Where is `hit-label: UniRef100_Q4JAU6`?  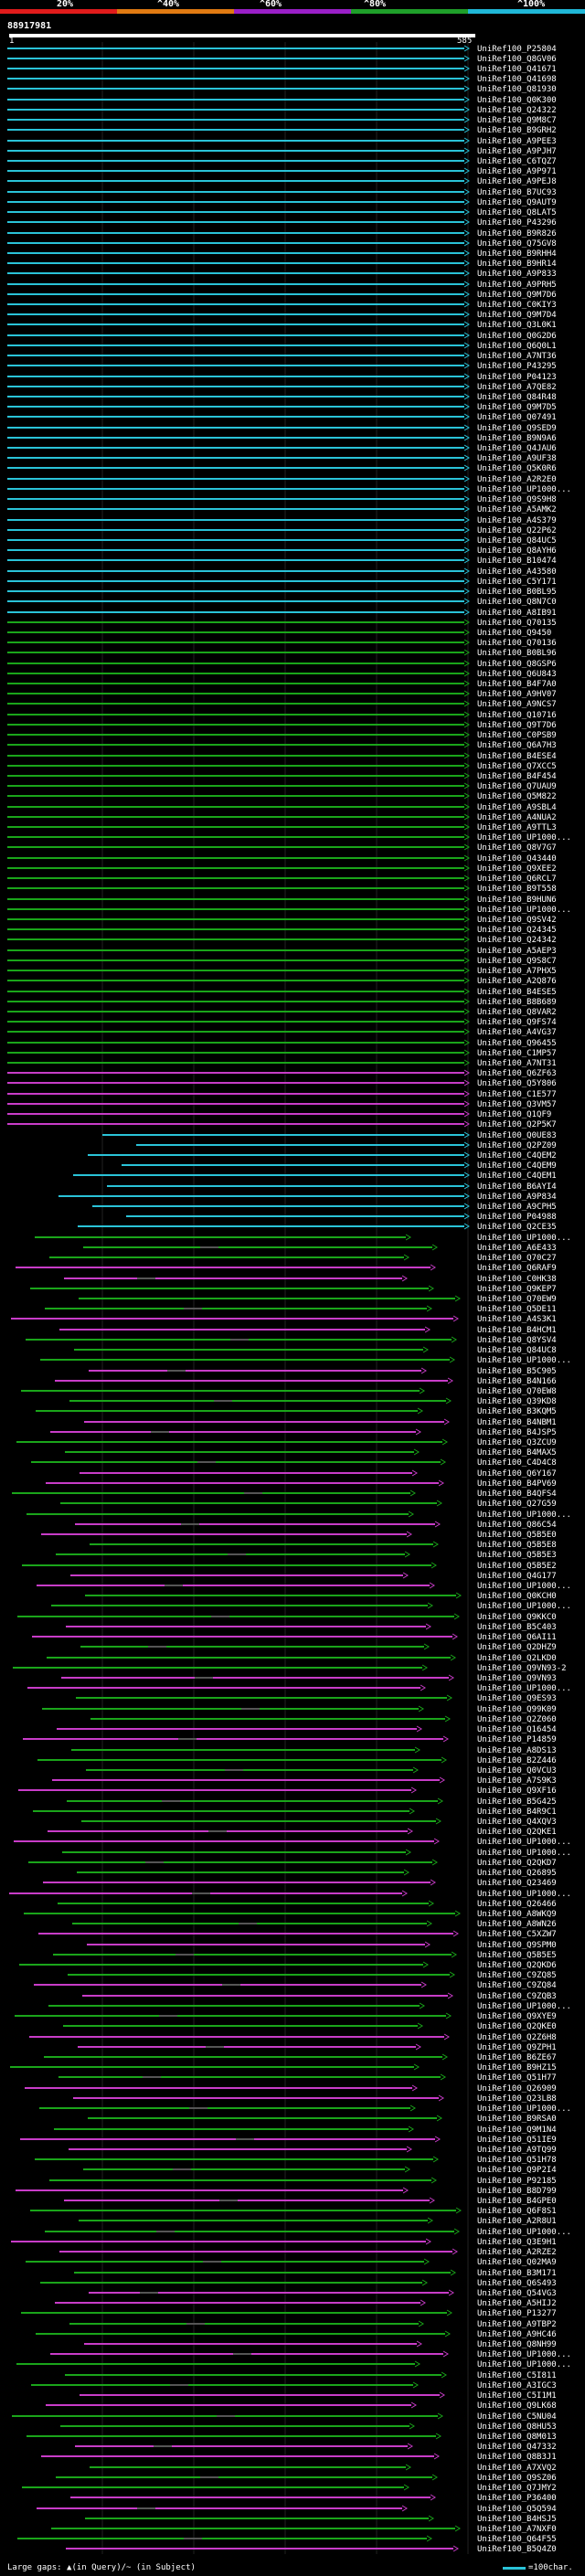 hit-label: UniRef100_Q4JAU6 is located at coordinates (517, 448).